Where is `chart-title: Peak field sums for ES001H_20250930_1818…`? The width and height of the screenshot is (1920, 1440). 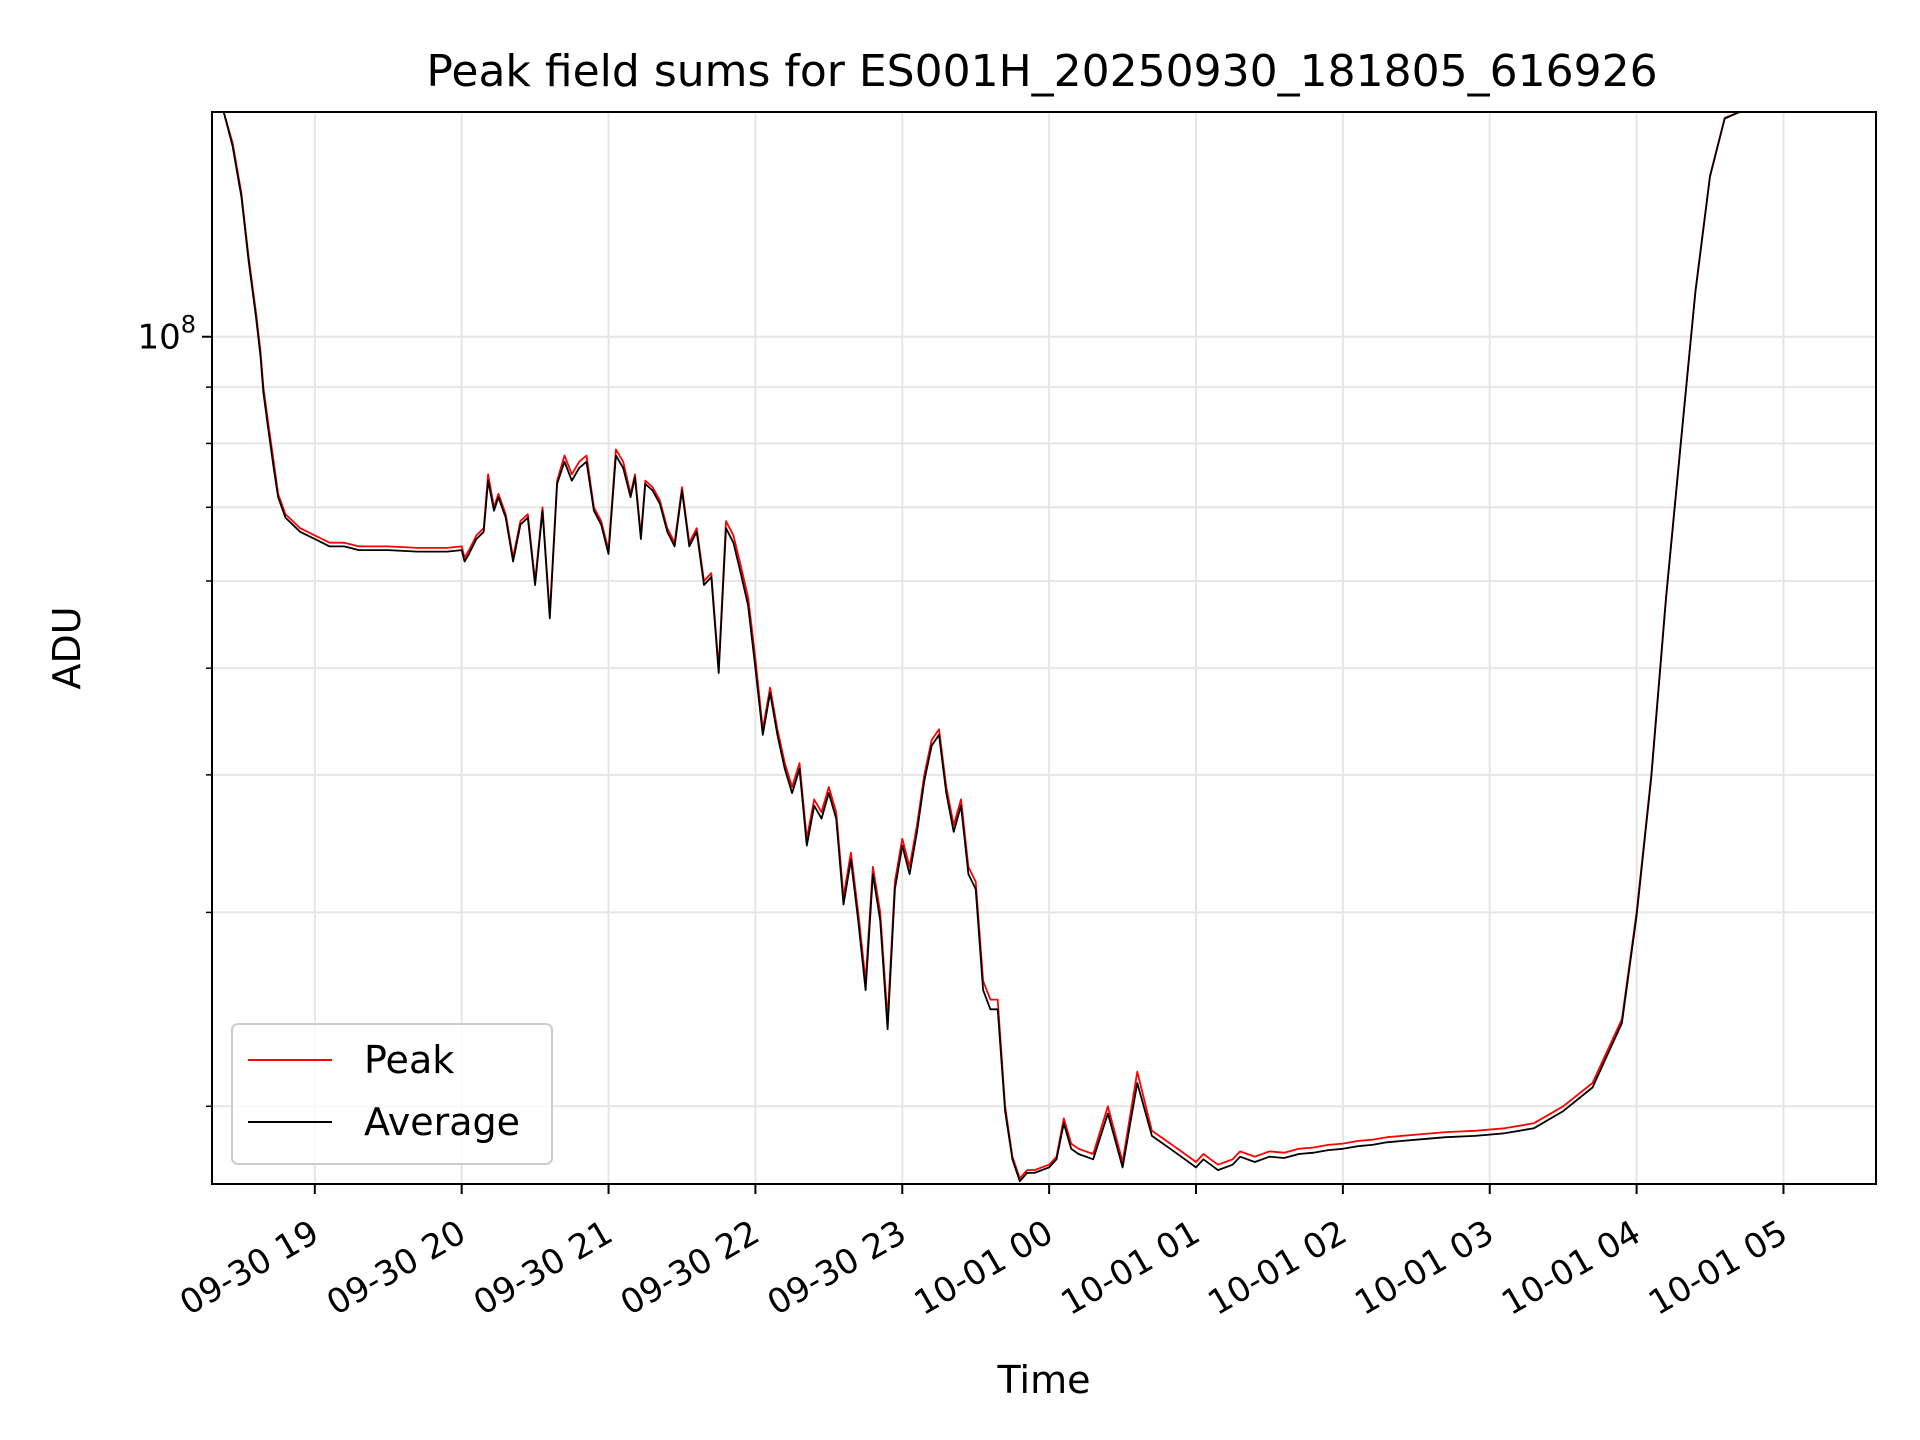
chart-title: Peak field sums for ES001H_20250930_1818… is located at coordinates (1041, 71).